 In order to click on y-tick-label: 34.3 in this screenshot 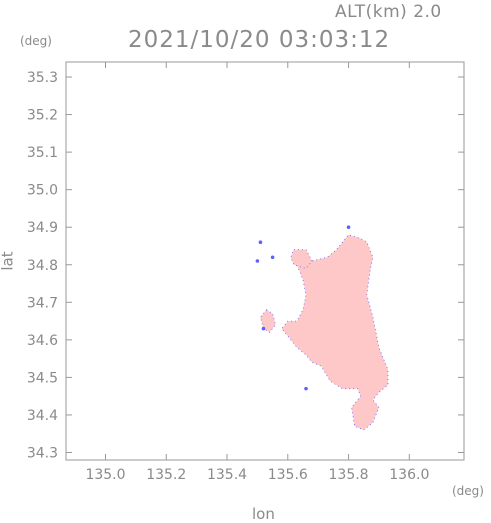, I will do `click(42, 453)`.